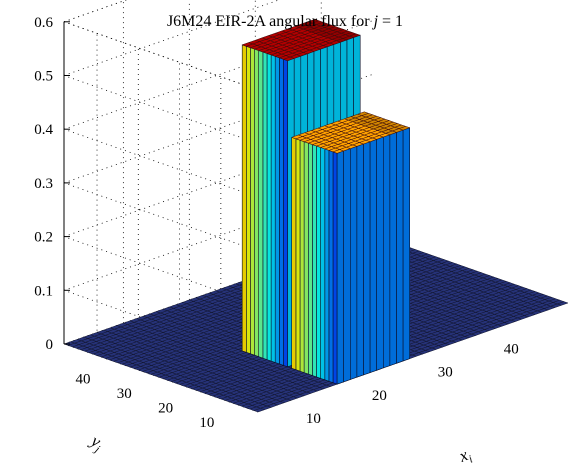 The width and height of the screenshot is (571, 466). What do you see at coordinates (83, 380) in the screenshot?
I see `y-tick-label: 40` at bounding box center [83, 380].